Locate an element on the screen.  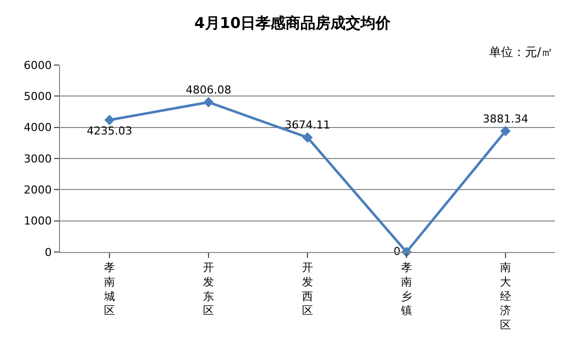
y-tick-label: 6000 is located at coordinates (38, 65).